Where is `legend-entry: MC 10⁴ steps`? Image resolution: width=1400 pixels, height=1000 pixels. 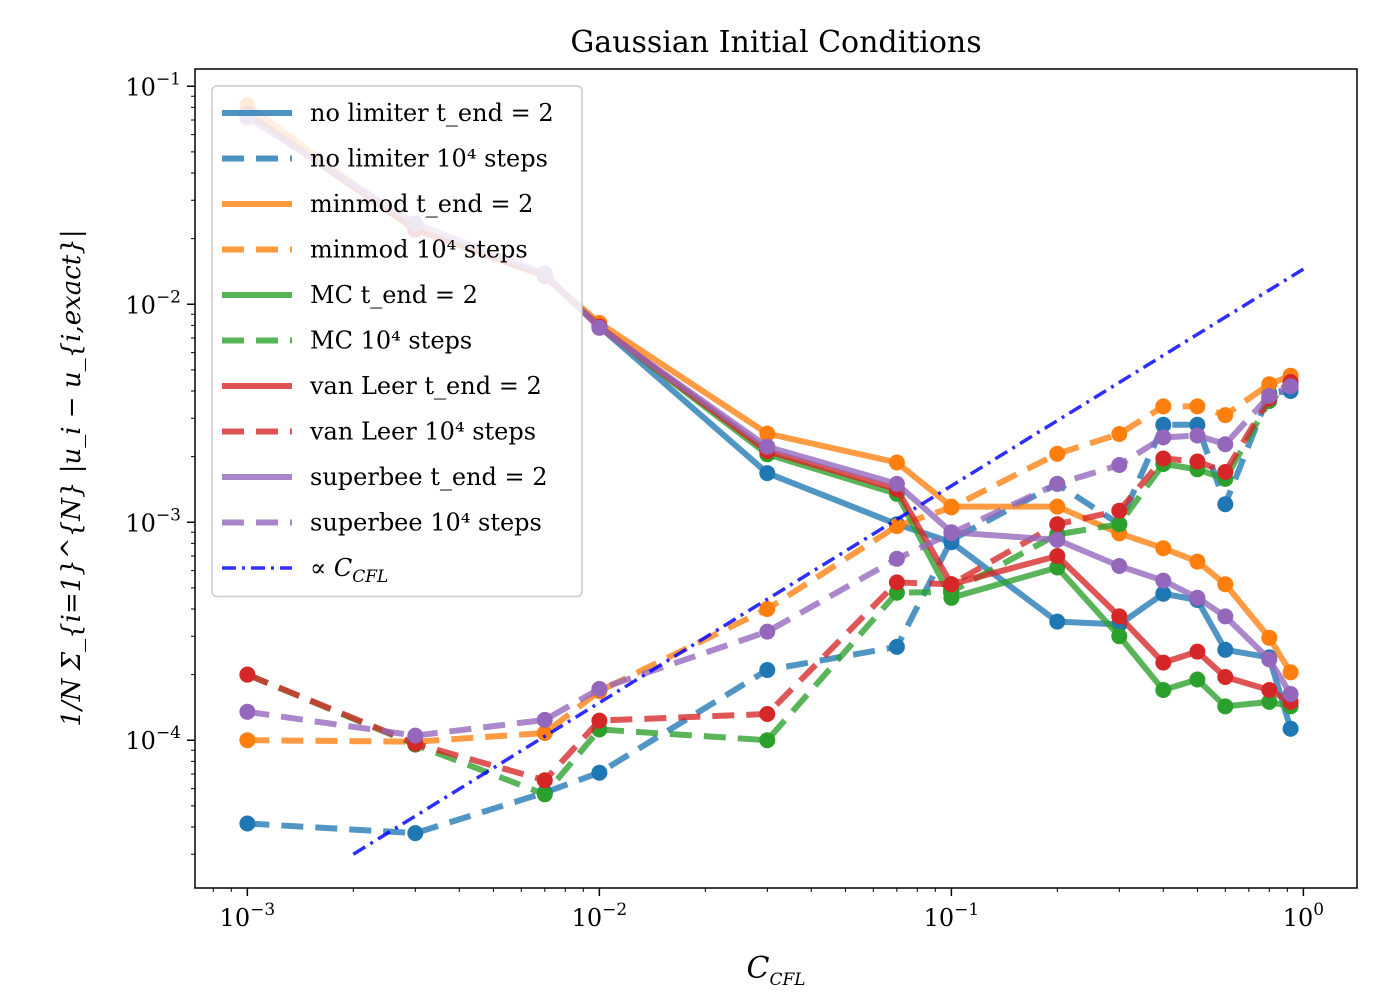
legend-entry: MC 10⁴ steps is located at coordinates (347, 341).